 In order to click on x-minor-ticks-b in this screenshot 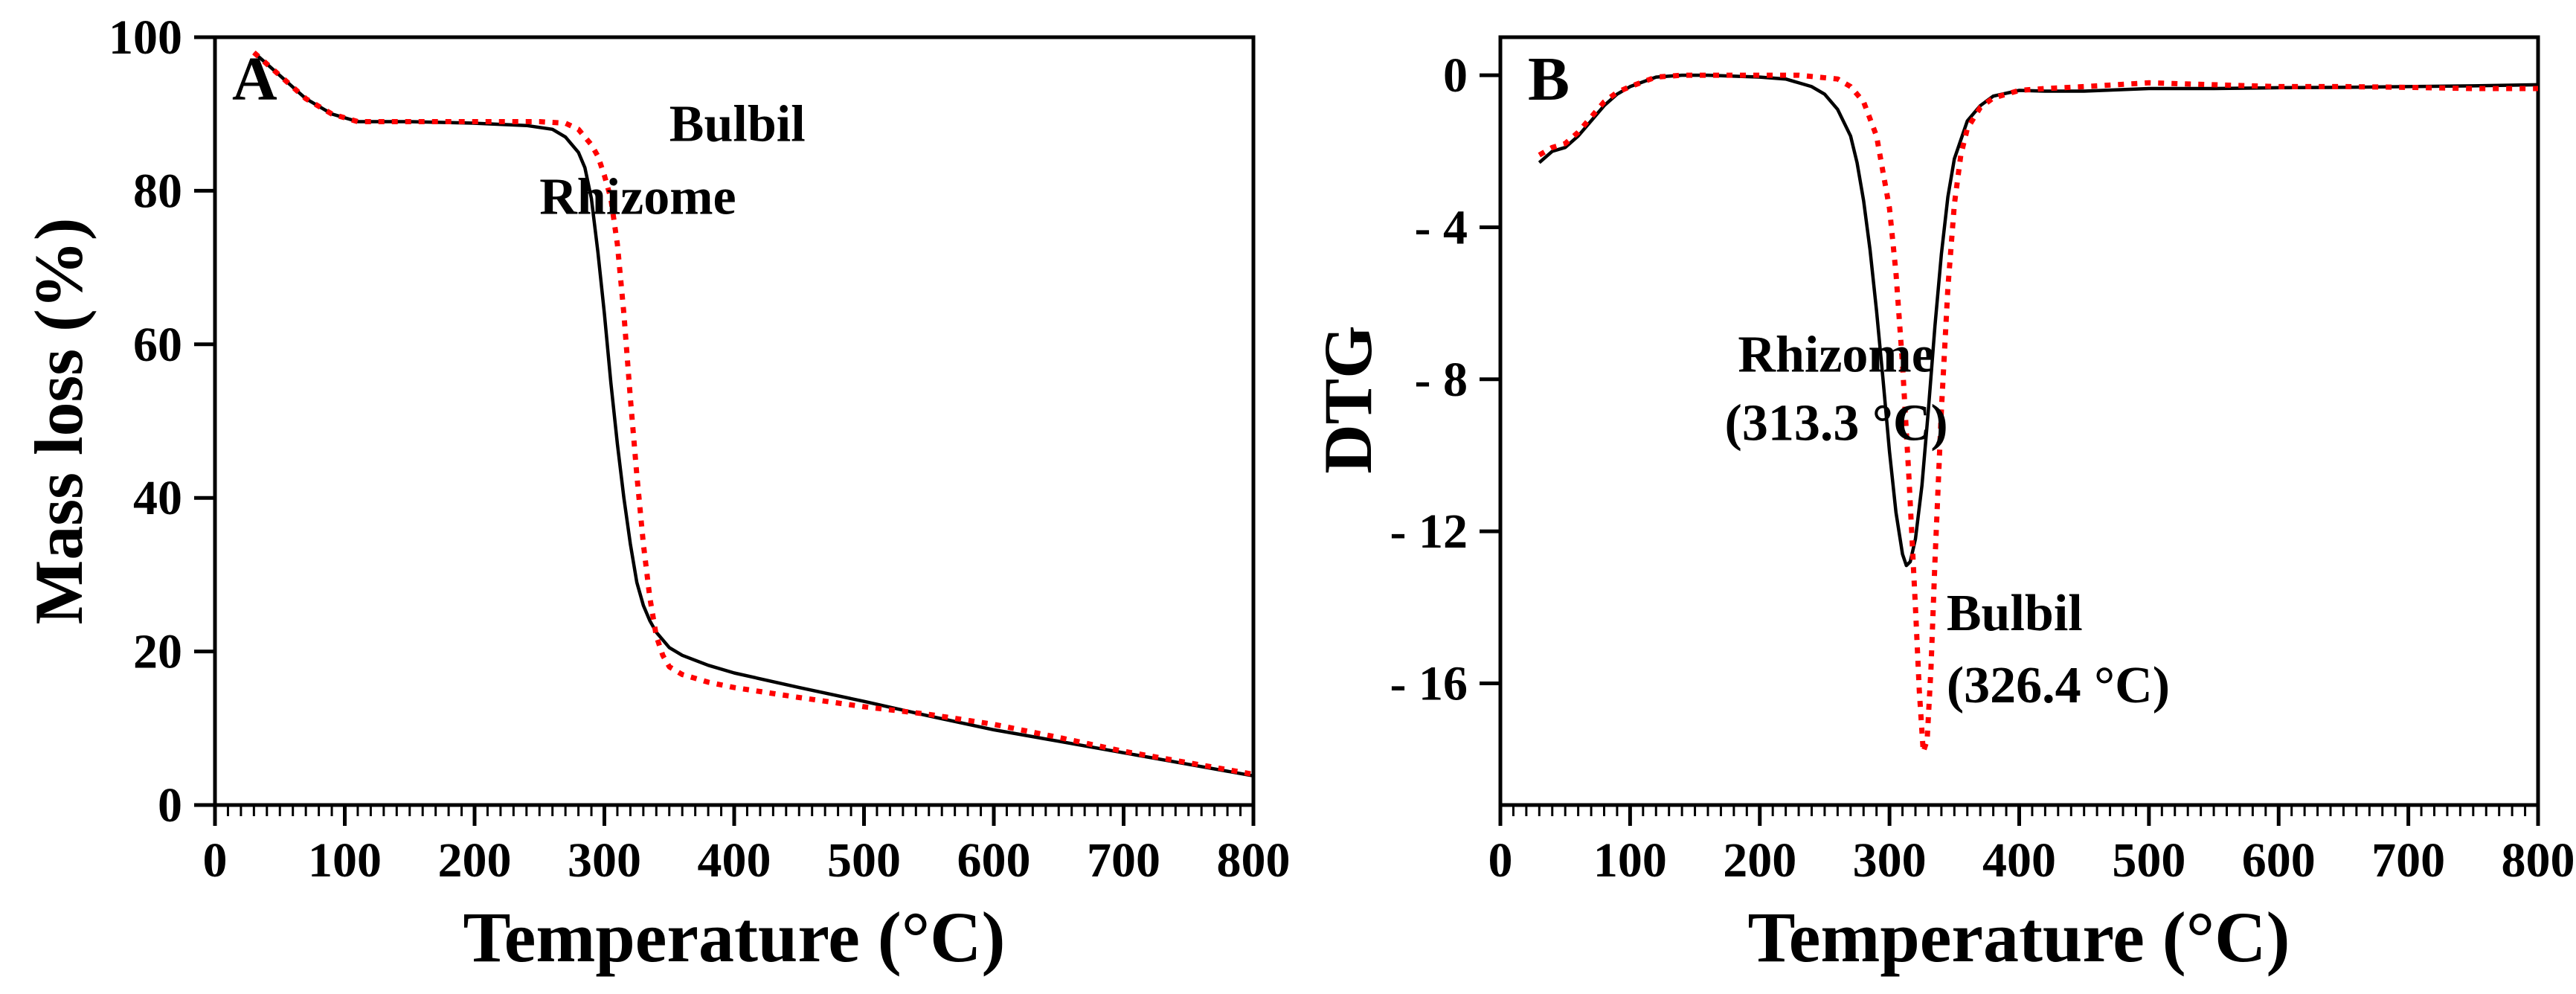, I will do `click(2019, 810)`.